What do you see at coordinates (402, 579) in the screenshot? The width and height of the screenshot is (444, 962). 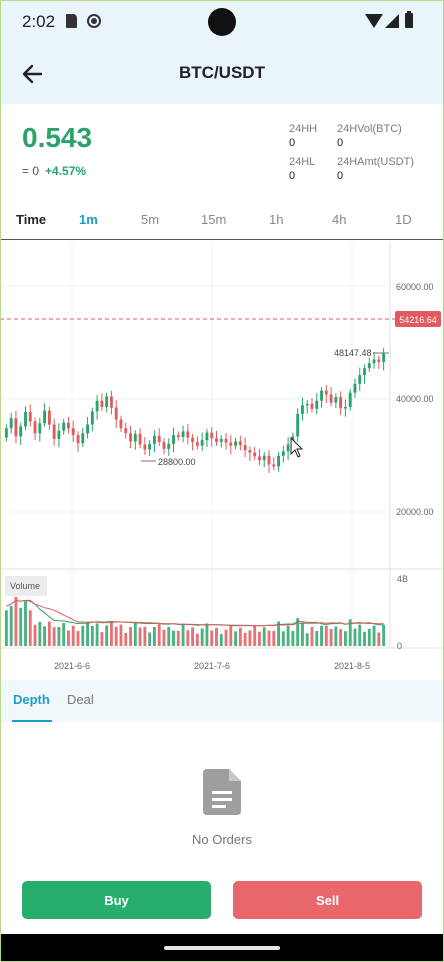 I see `volume-tick-label: 4B` at bounding box center [402, 579].